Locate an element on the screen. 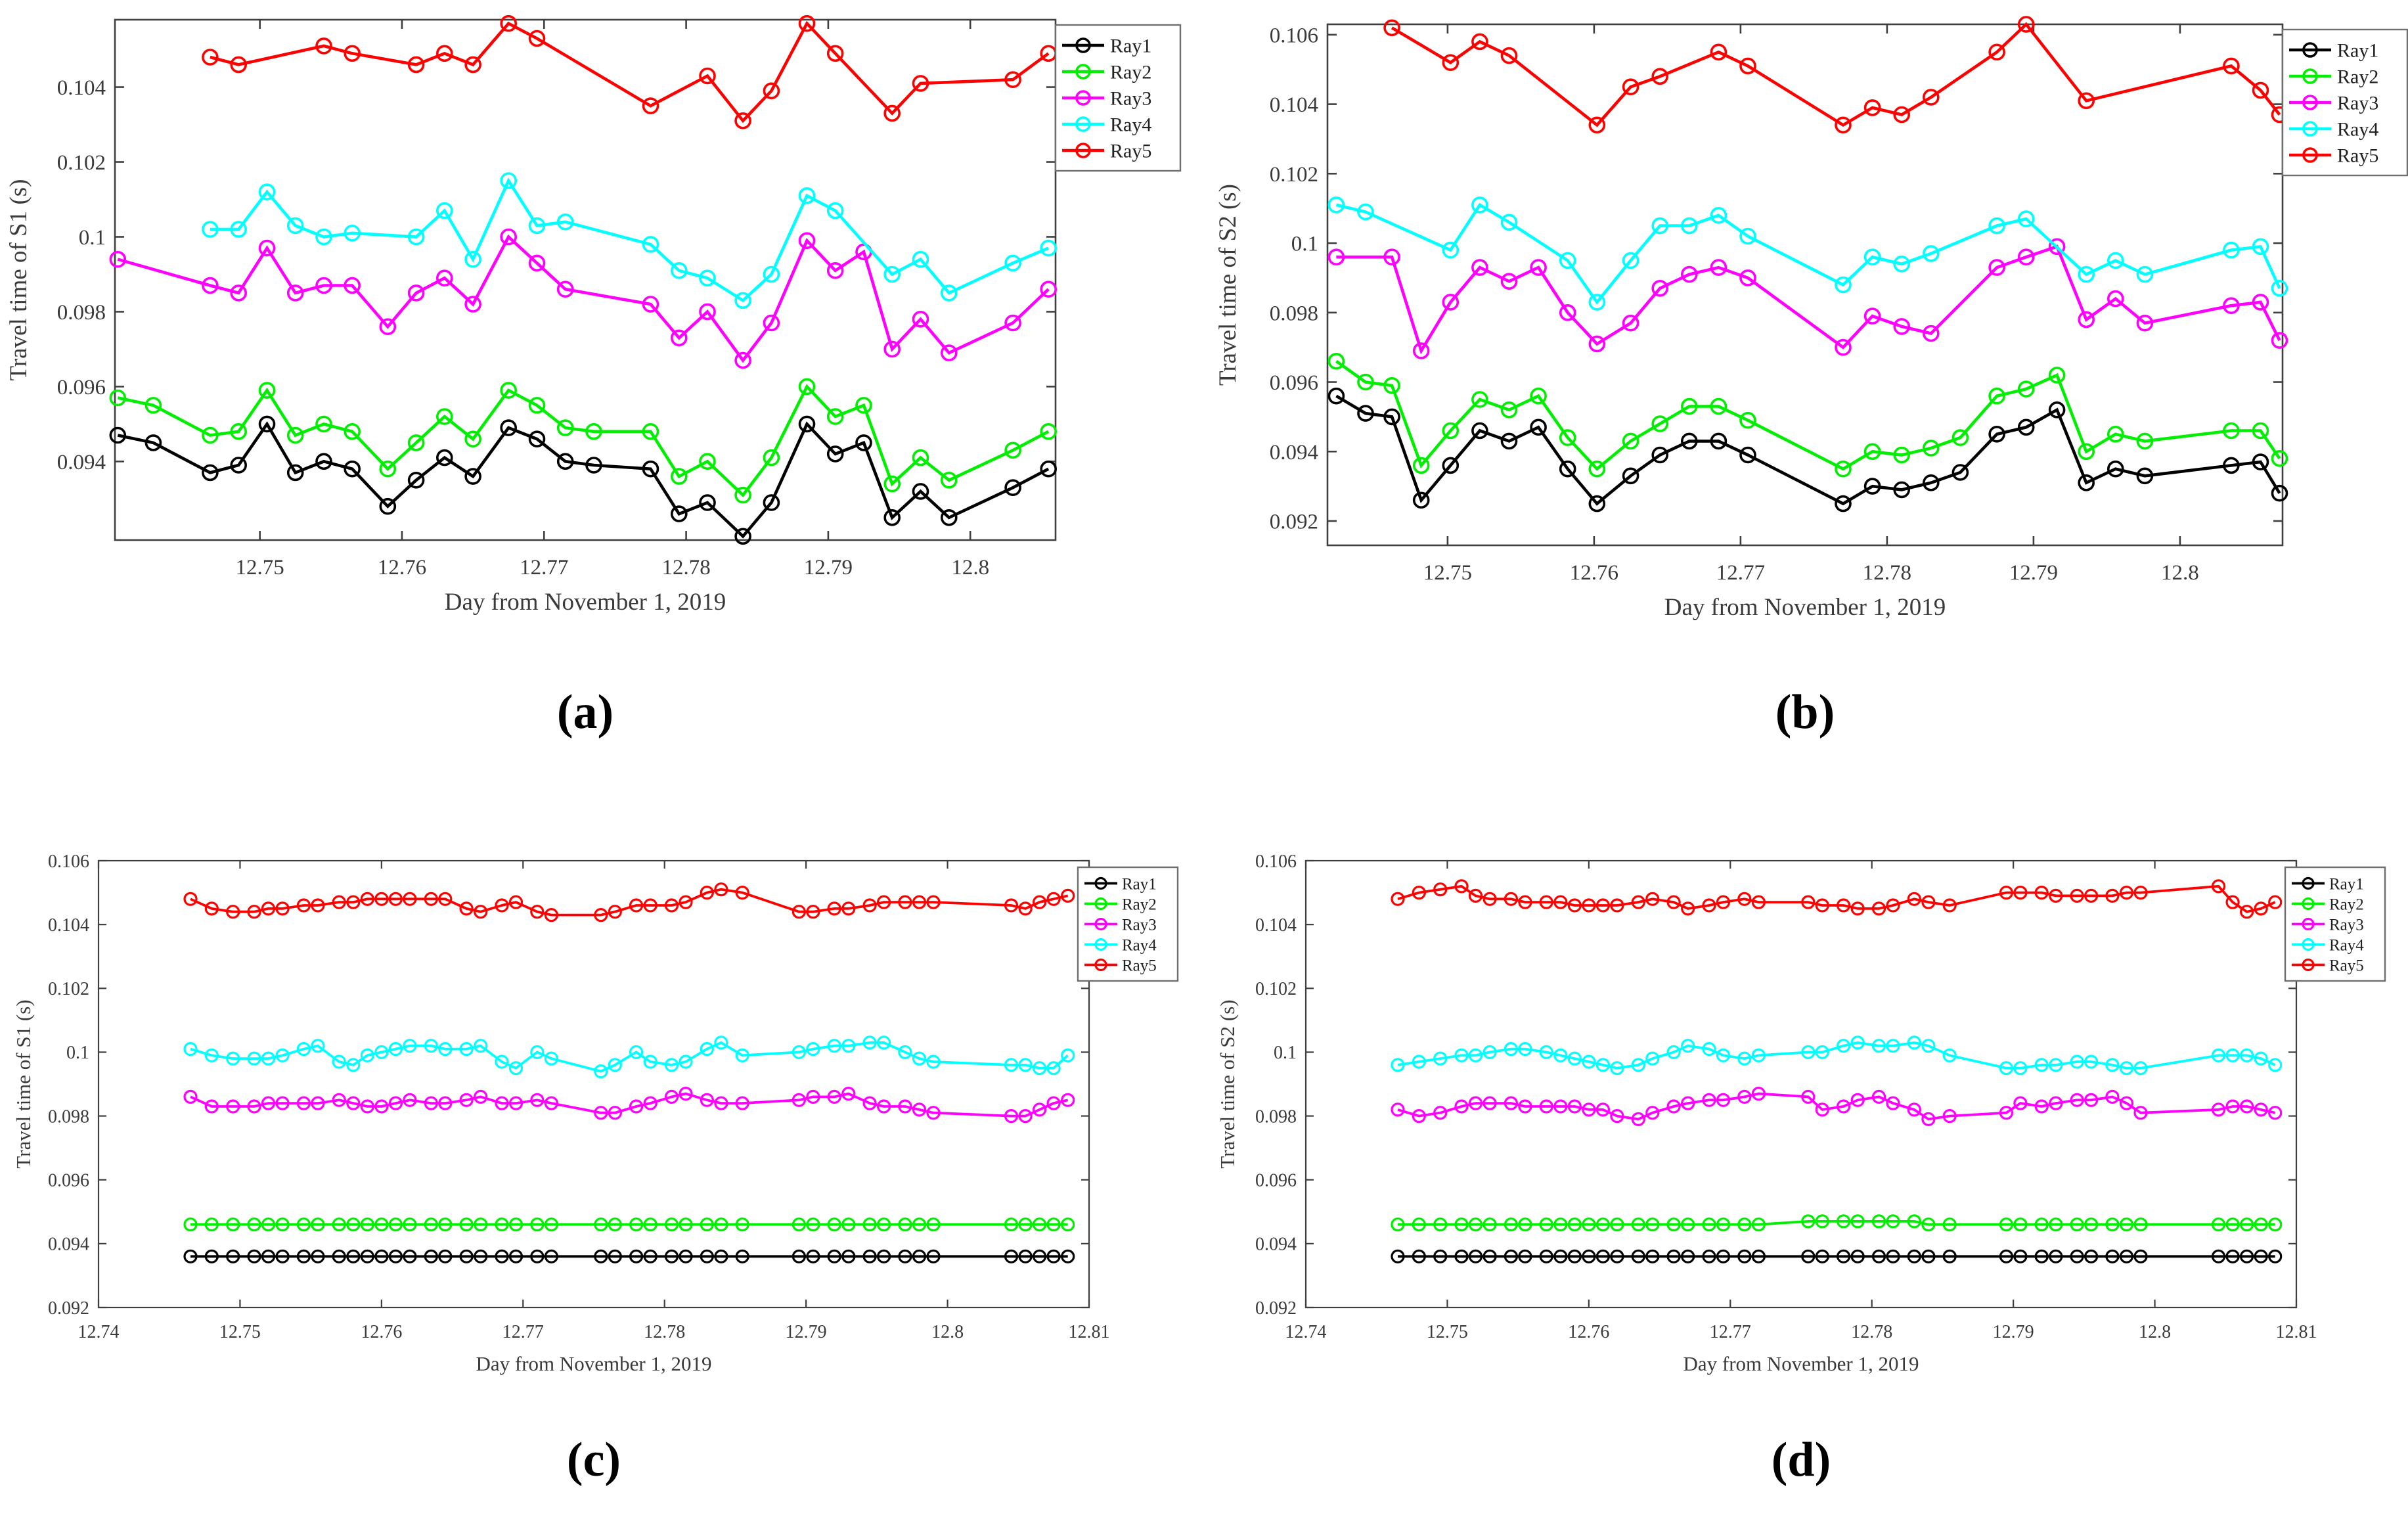 The width and height of the screenshot is (2408, 1521). x-tick-label: 12.81 is located at coordinates (2296, 1332).